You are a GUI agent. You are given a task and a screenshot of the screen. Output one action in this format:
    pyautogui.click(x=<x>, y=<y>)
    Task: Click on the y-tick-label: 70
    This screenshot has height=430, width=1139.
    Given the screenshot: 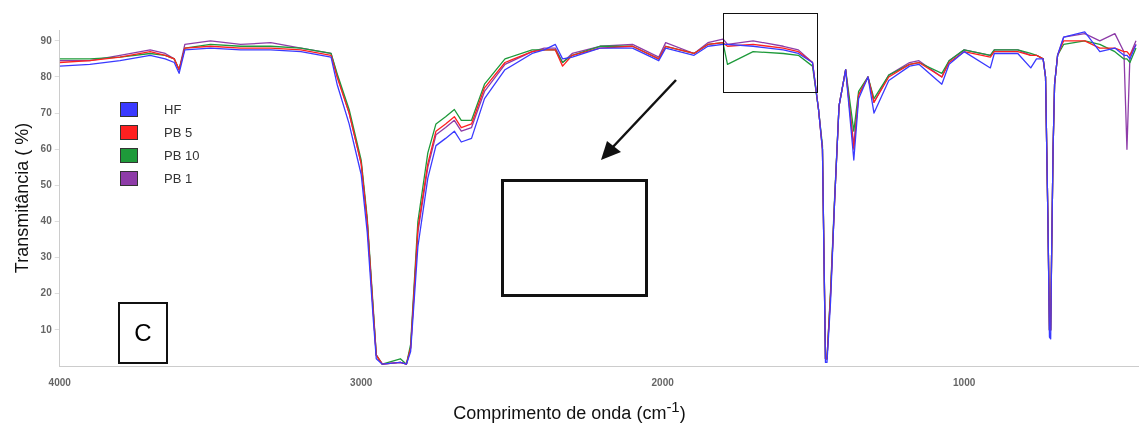 What is the action you would take?
    pyautogui.click(x=46, y=112)
    